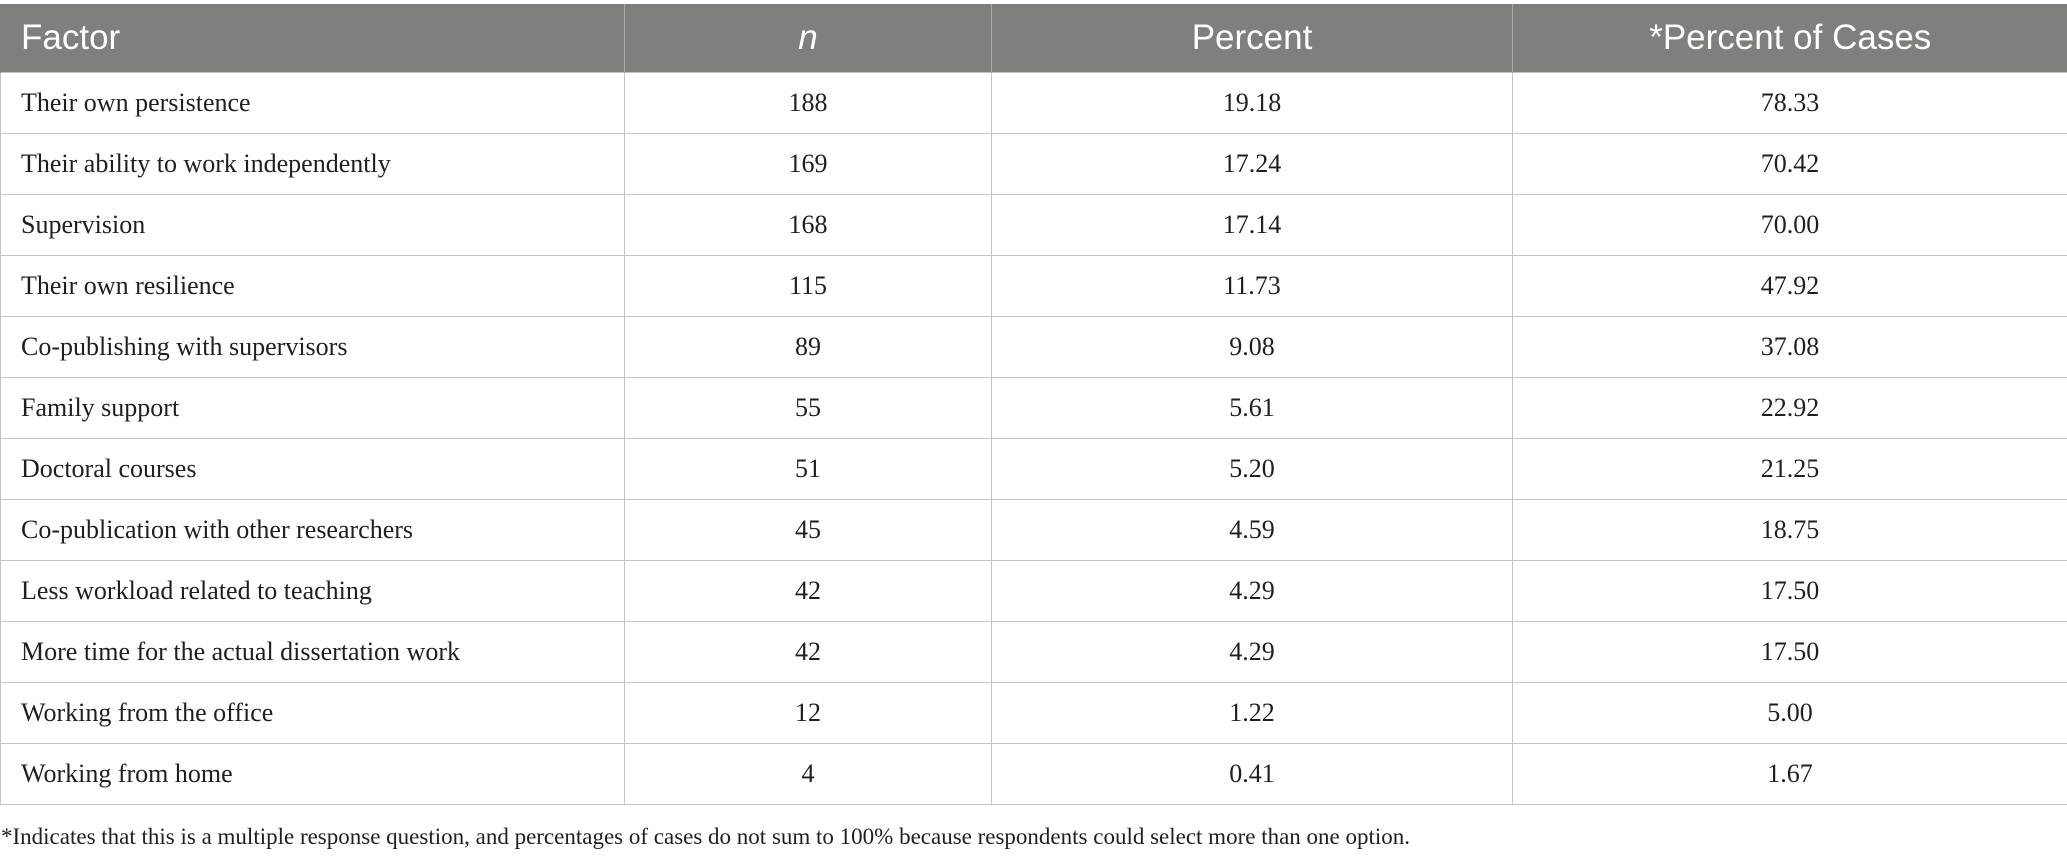  I want to click on cell-percent-of-cases: 37.08, so click(1789, 347).